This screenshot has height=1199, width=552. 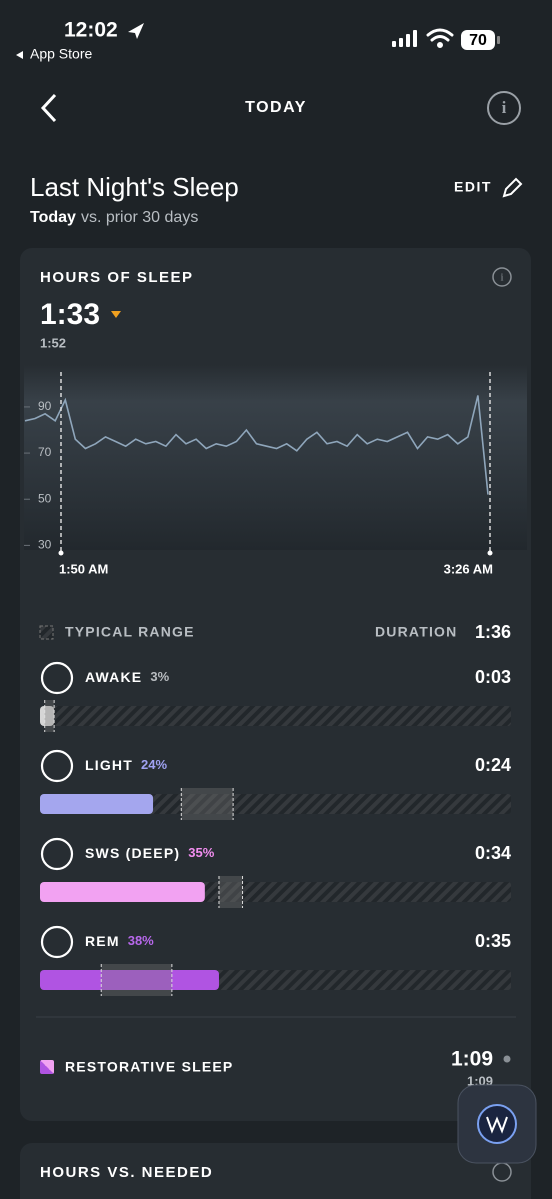 What do you see at coordinates (47, 1067) in the screenshot?
I see `restorative-icon` at bounding box center [47, 1067].